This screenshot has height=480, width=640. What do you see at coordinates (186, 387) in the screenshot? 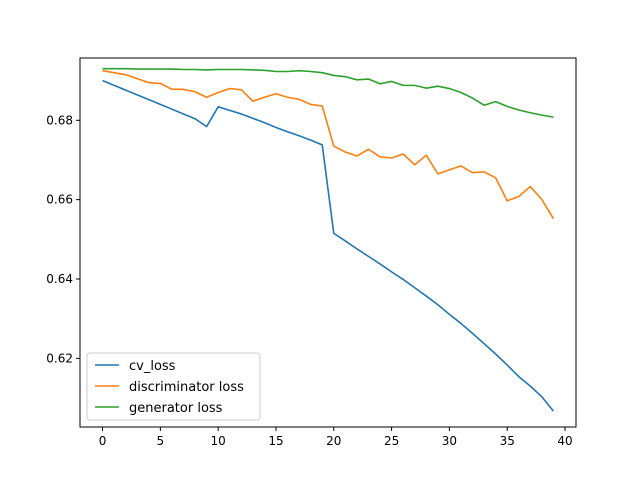
I see `legend-label-discriminator-loss: discriminator loss` at bounding box center [186, 387].